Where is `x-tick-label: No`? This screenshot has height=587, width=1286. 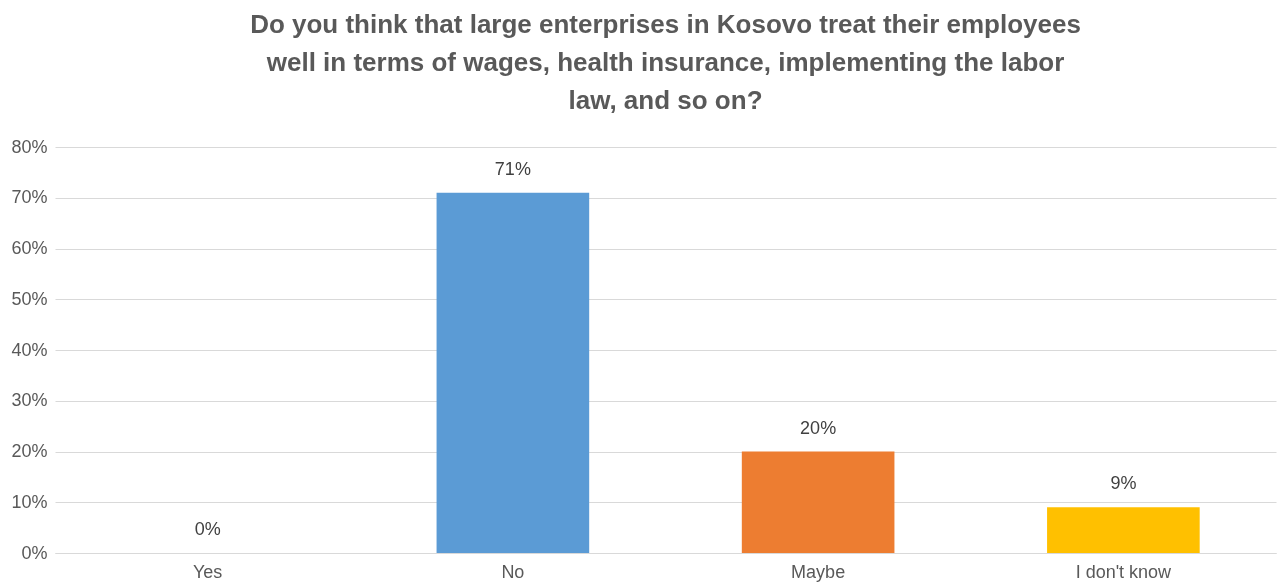 x-tick-label: No is located at coordinates (513, 571).